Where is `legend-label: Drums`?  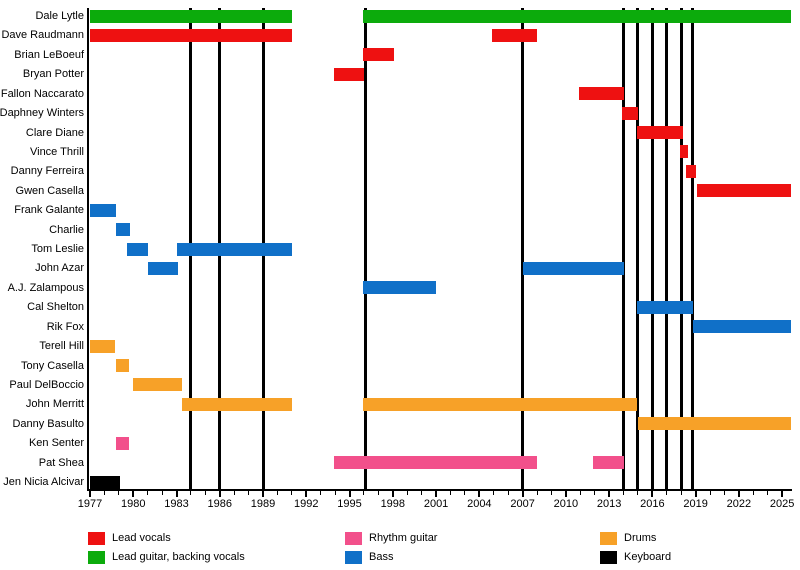 legend-label: Drums is located at coordinates (640, 538).